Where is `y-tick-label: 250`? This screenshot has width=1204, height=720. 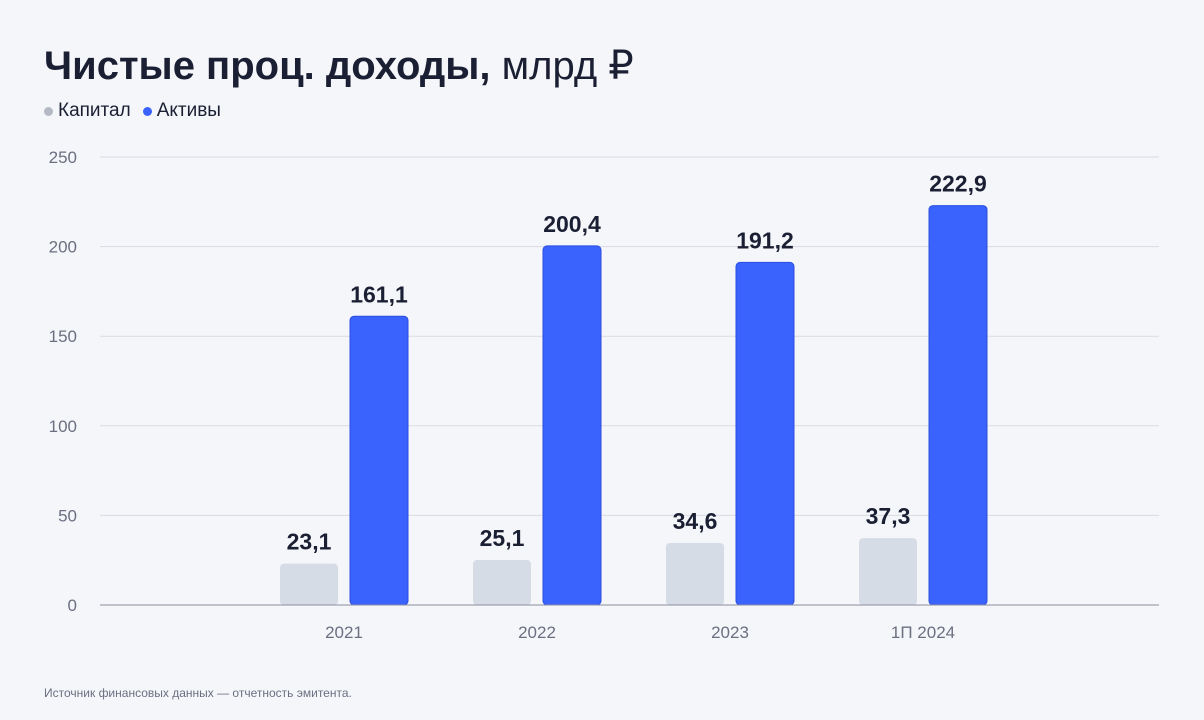 y-tick-label: 250 is located at coordinates (63, 157).